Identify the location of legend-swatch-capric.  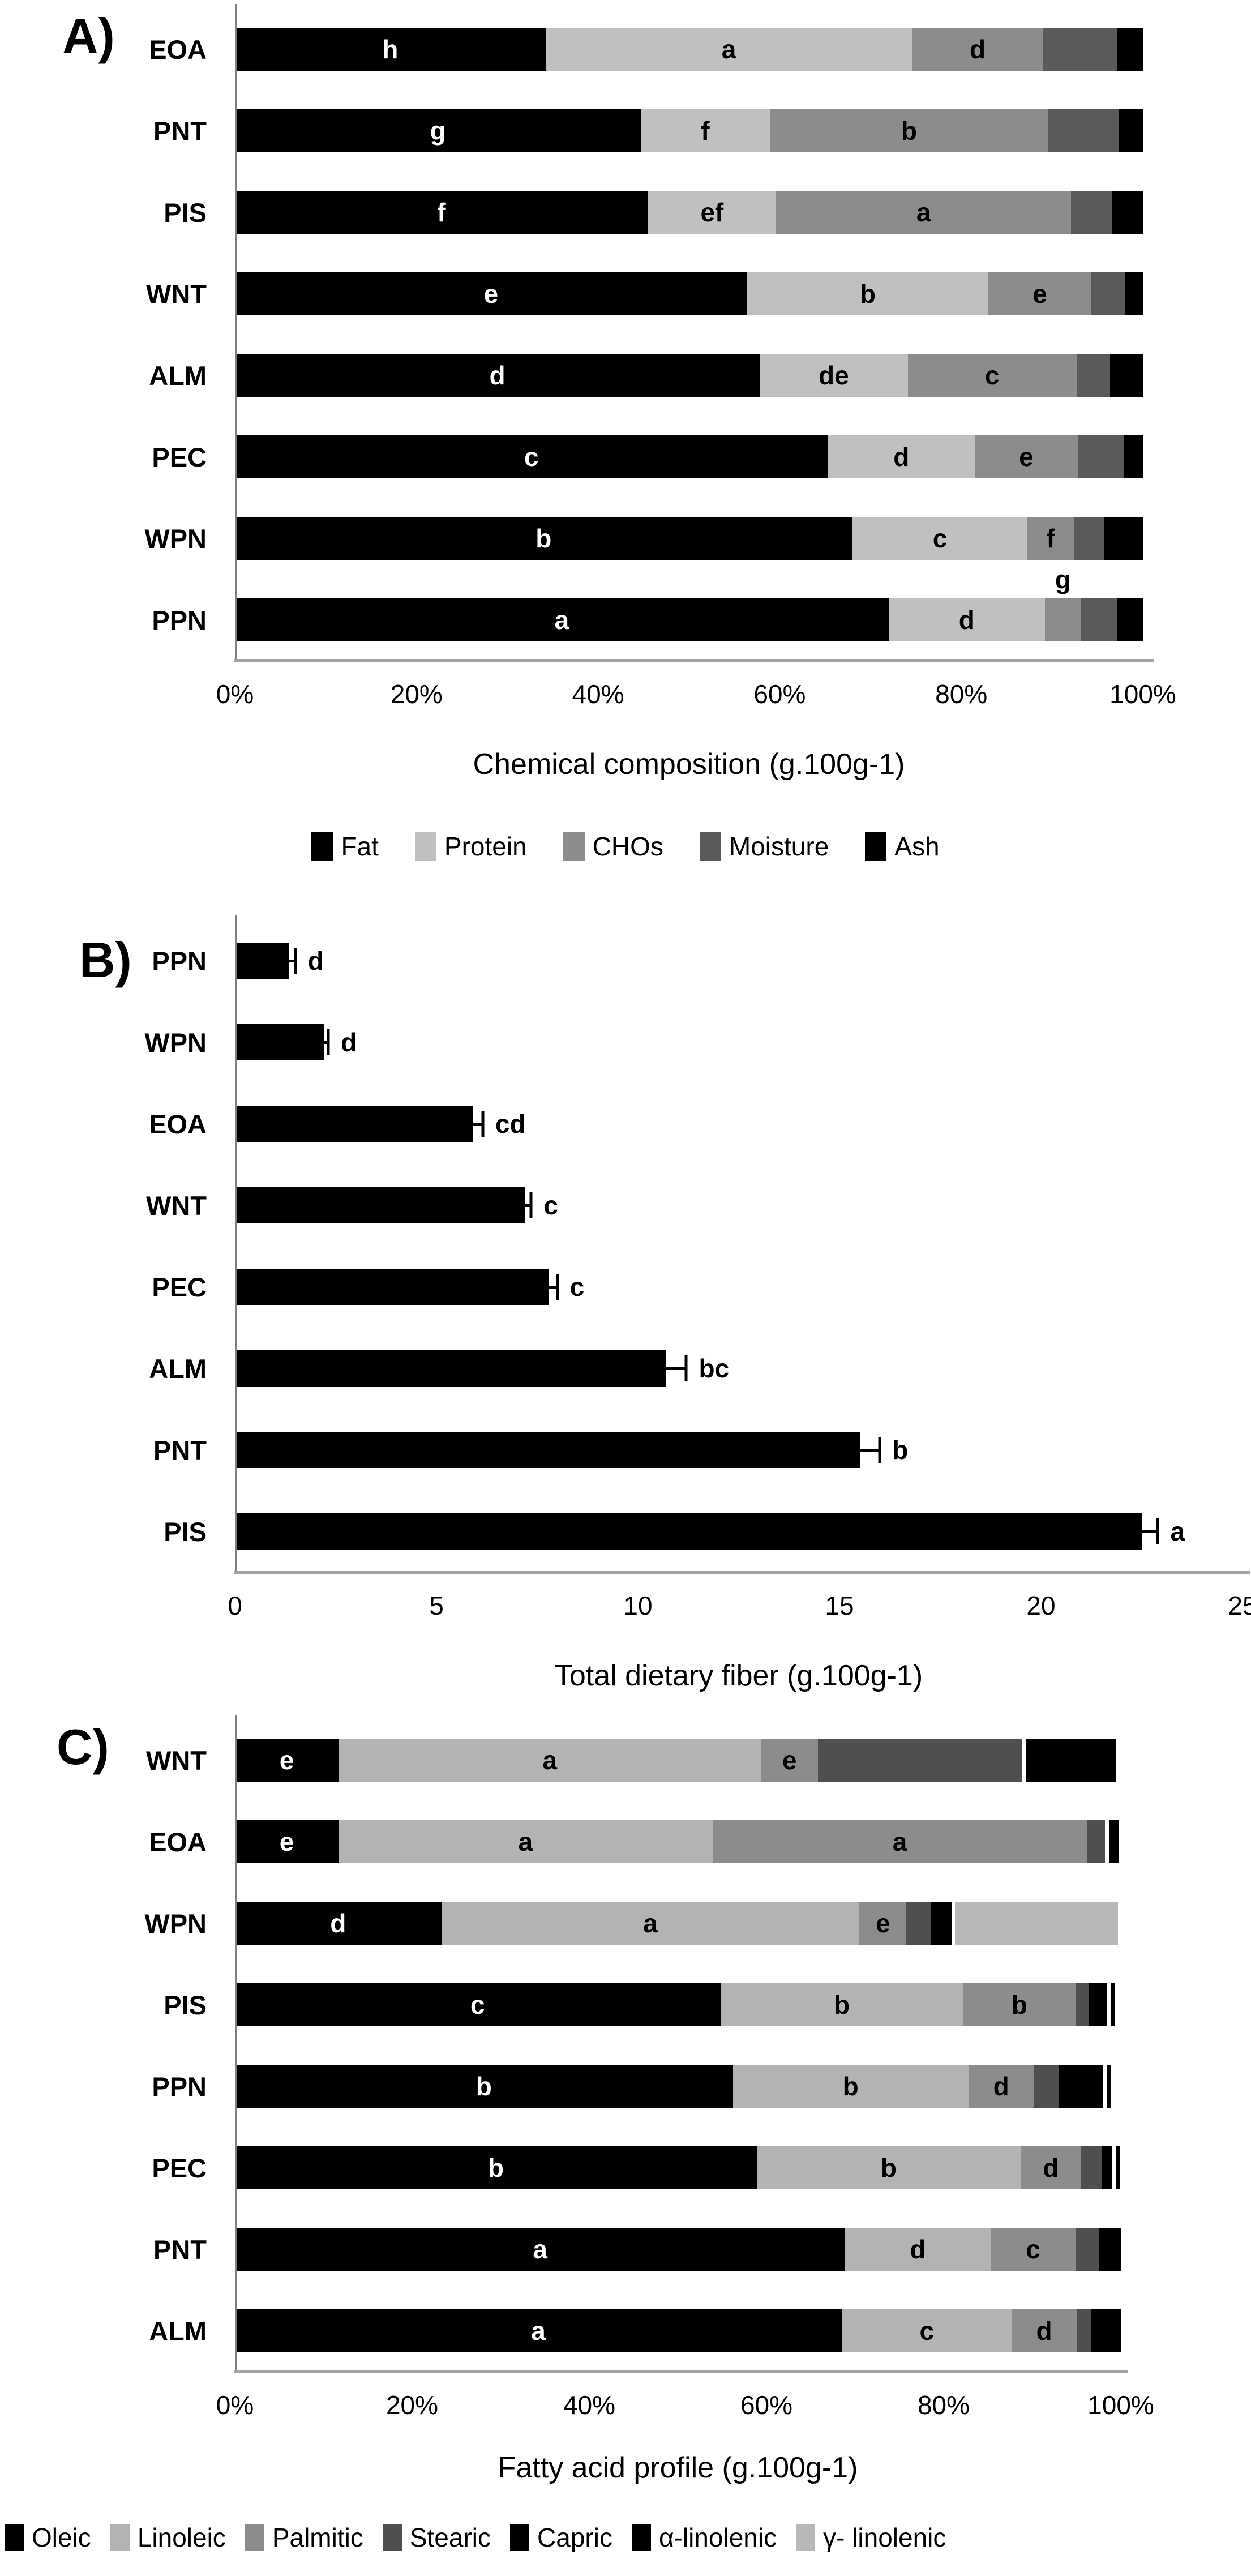
(520, 2537).